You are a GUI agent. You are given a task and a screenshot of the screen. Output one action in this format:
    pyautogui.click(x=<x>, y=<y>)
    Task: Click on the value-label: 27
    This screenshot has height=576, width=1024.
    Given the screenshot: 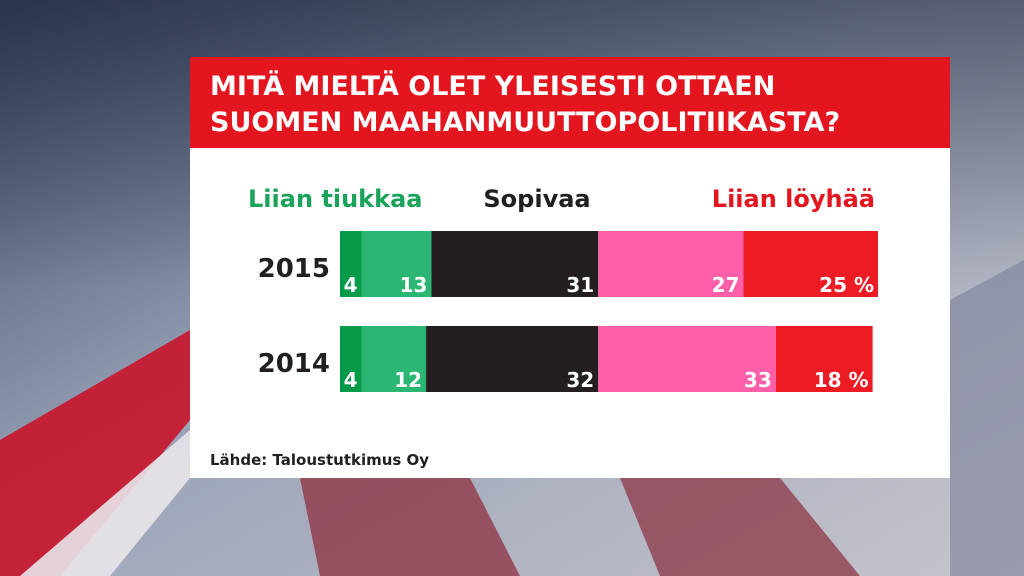 What is the action you would take?
    pyautogui.click(x=726, y=285)
    